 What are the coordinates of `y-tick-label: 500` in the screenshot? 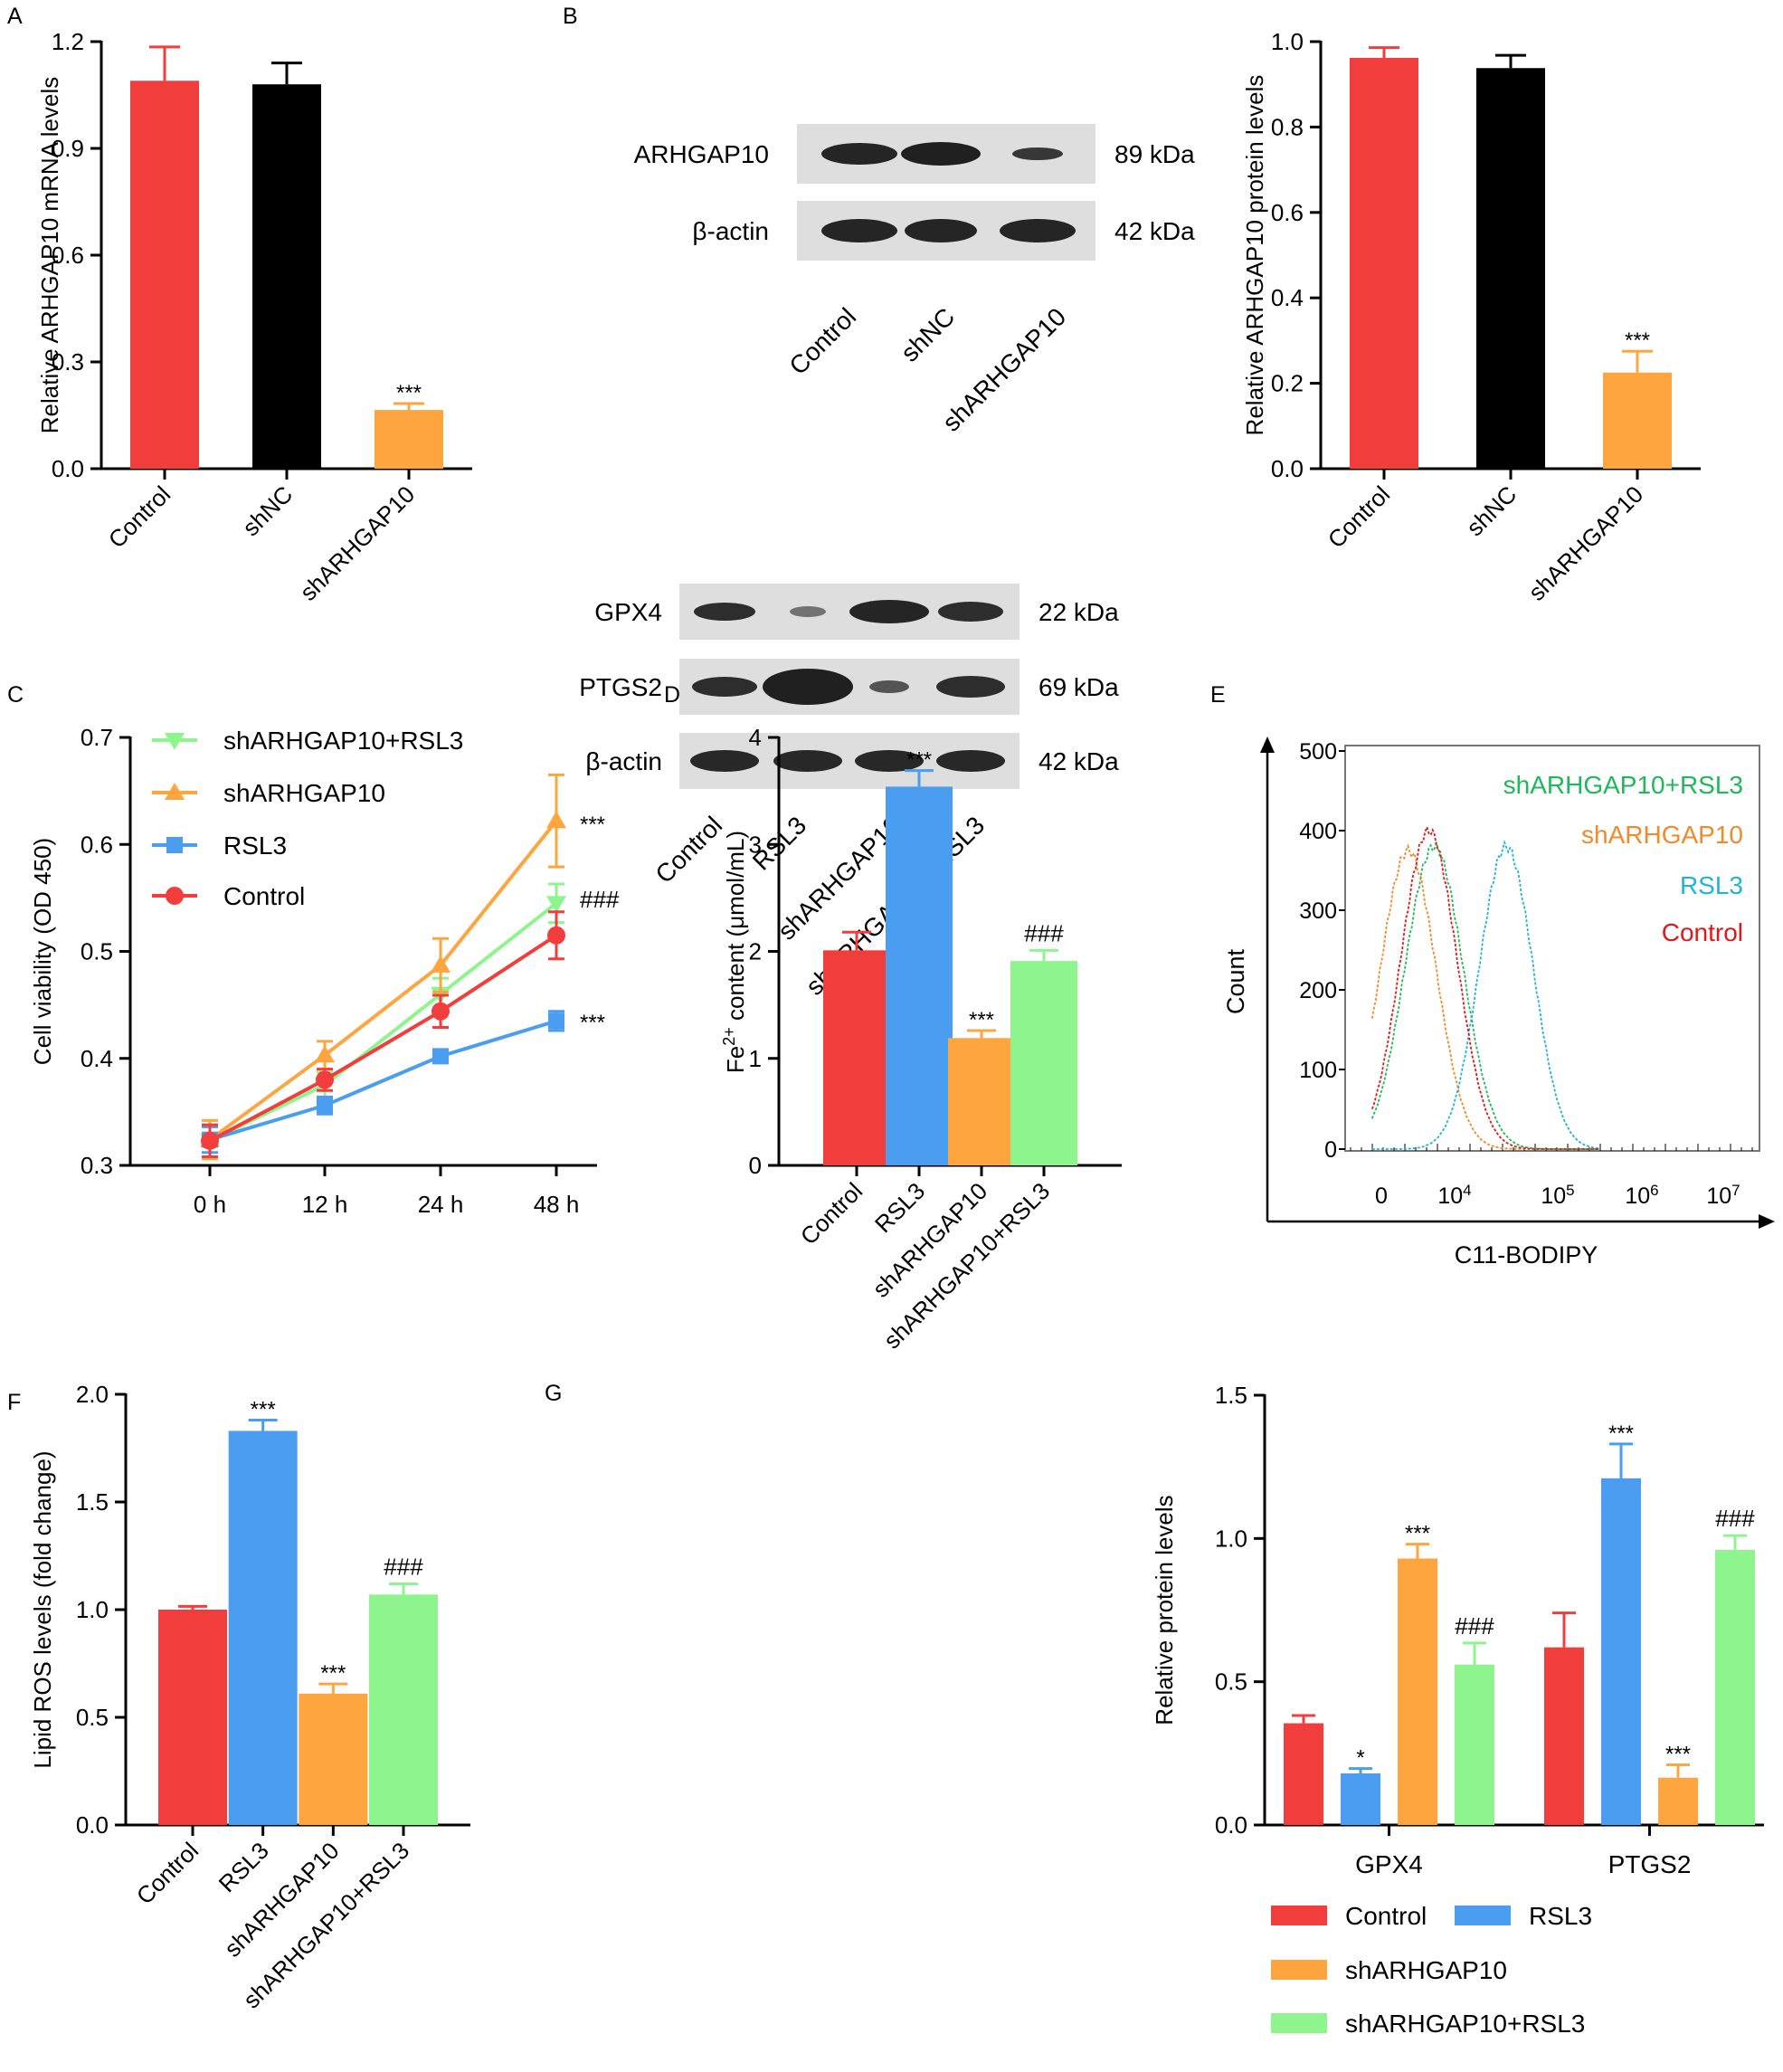 It's located at (1318, 752).